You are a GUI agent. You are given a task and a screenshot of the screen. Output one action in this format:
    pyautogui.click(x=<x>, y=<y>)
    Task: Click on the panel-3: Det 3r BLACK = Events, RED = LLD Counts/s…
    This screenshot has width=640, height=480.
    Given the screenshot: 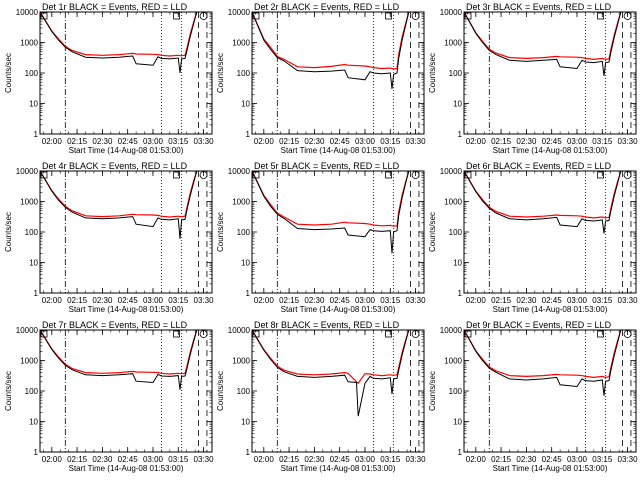 What is the action you would take?
    pyautogui.click(x=533, y=78)
    